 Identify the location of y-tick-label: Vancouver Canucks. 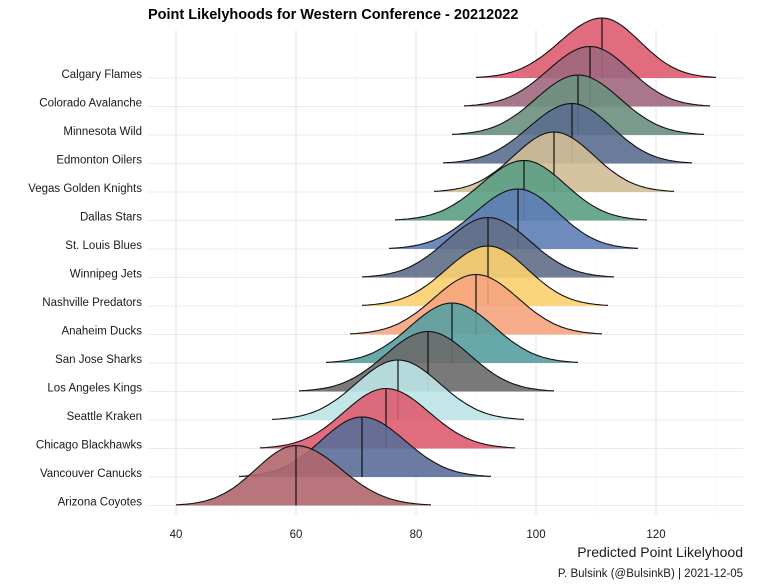
(91, 474).